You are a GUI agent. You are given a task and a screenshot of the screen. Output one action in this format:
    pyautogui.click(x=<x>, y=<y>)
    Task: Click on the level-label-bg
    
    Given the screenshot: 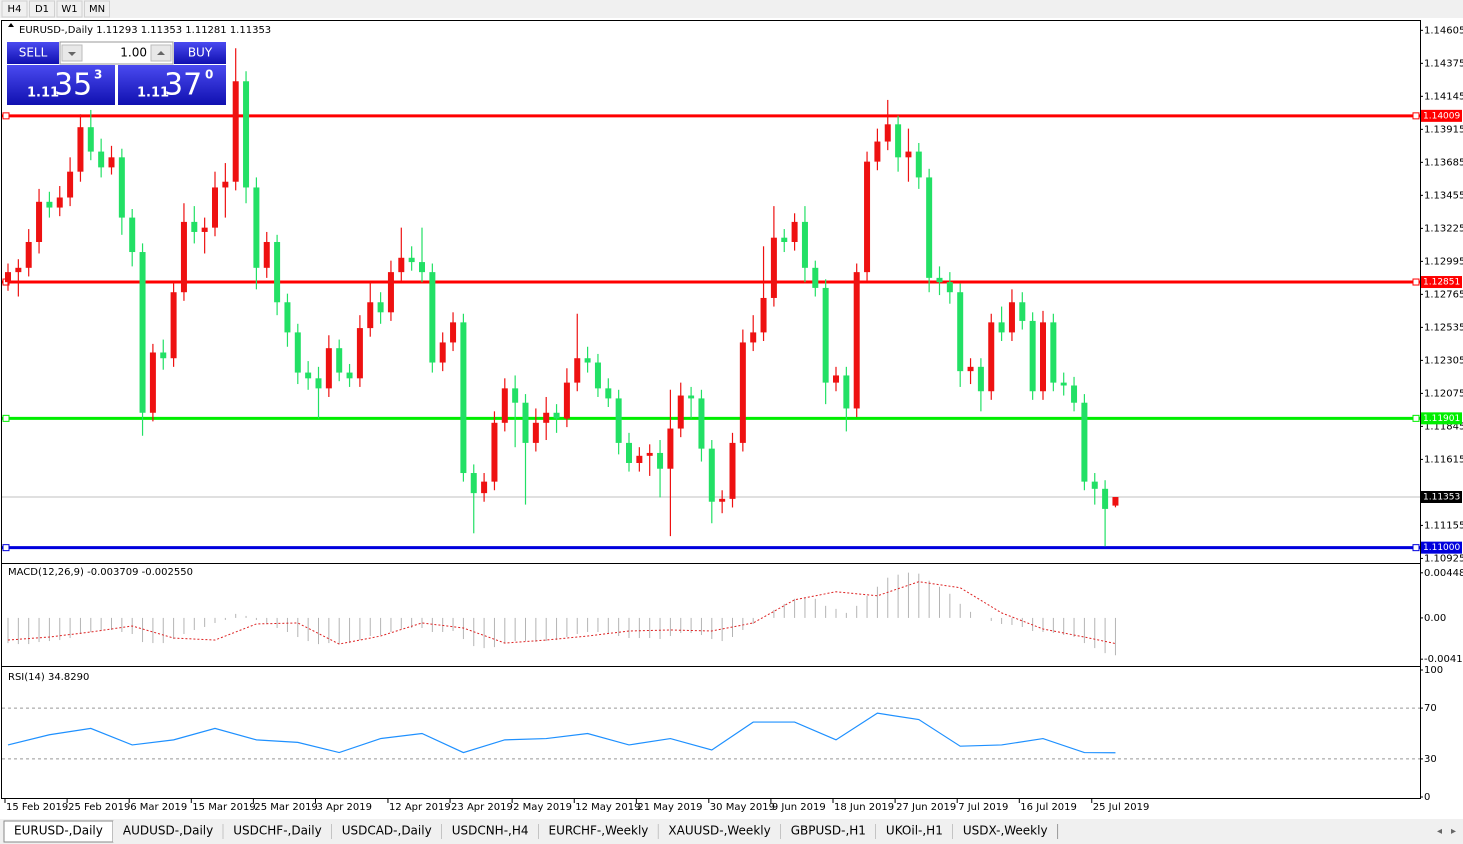 What is the action you would take?
    pyautogui.click(x=1441, y=547)
    